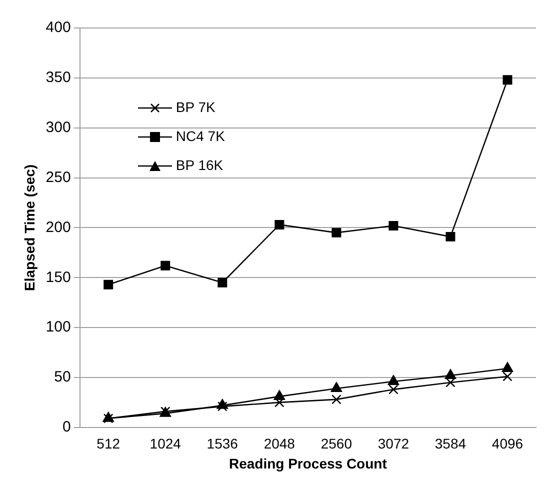  What do you see at coordinates (166, 444) in the screenshot?
I see `x-tick-label: 1024` at bounding box center [166, 444].